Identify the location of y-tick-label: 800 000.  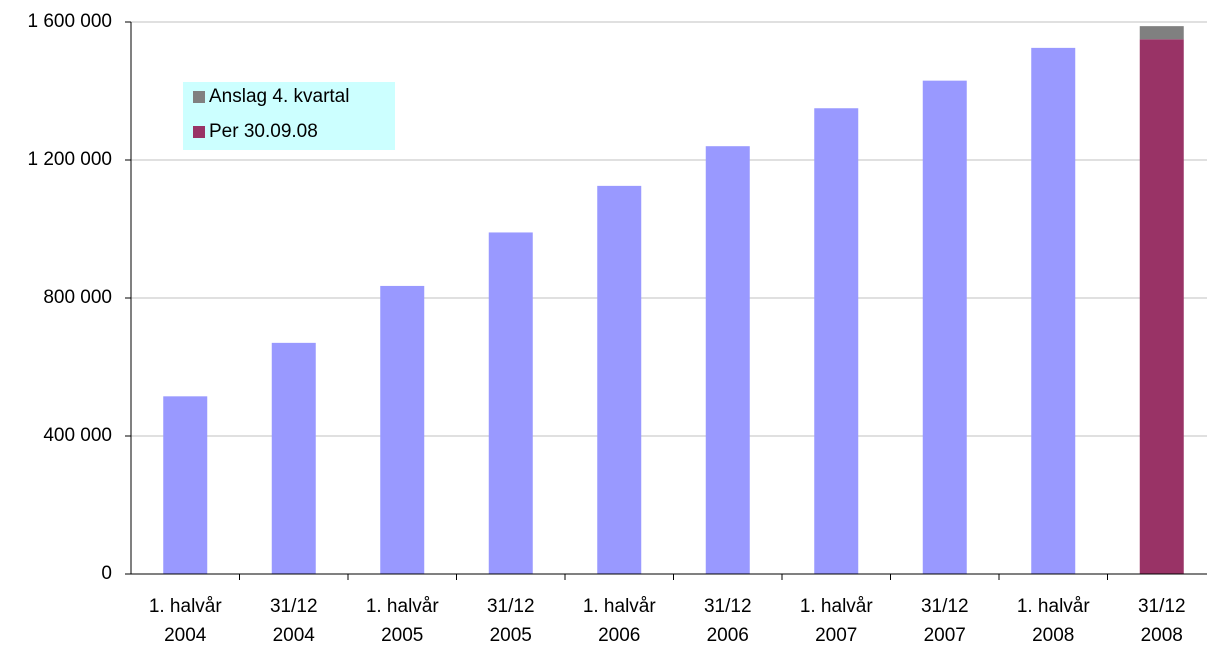
(77, 297).